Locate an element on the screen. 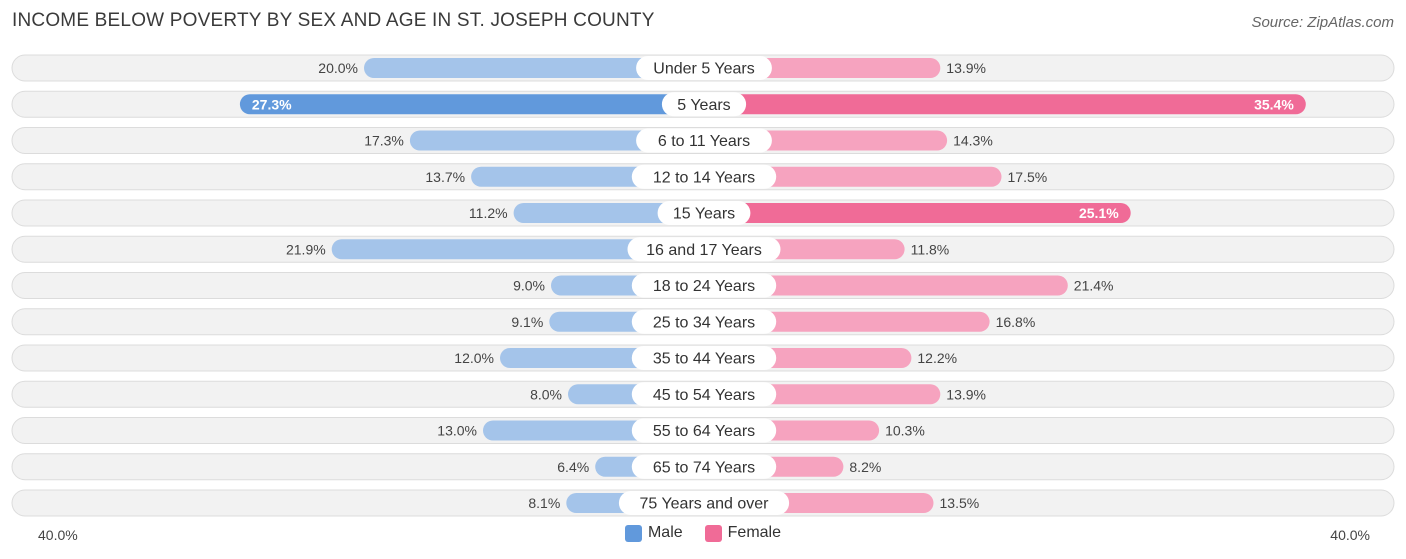 This screenshot has width=1406, height=559. bar-female-18-to-24-years is located at coordinates (886, 285).